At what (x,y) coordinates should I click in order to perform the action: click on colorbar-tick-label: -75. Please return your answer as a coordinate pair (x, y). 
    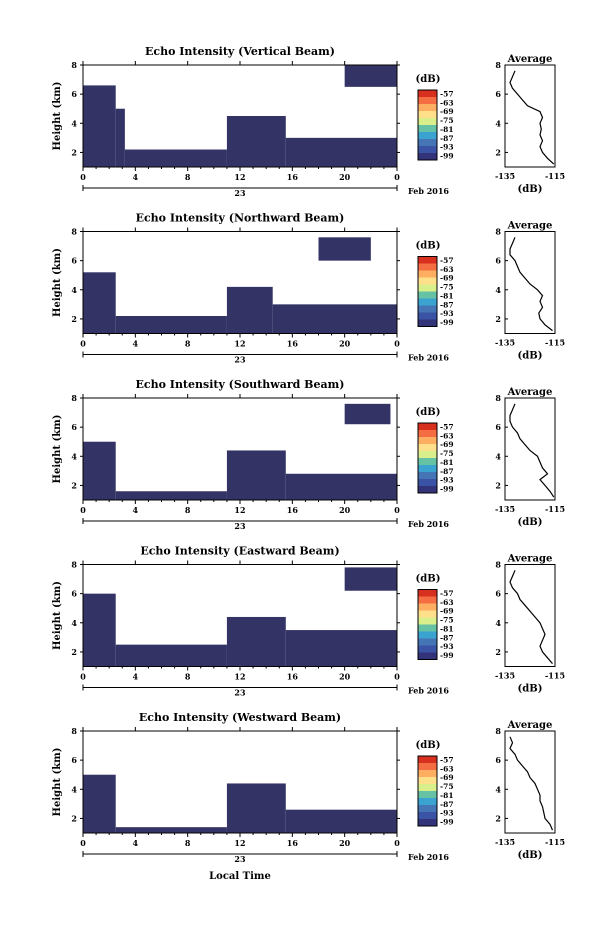
    Looking at the image, I should click on (447, 786).